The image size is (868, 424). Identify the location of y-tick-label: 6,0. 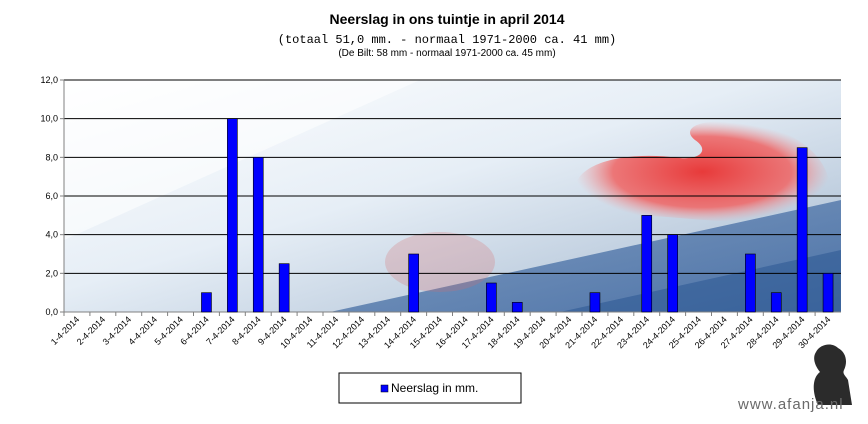
(51, 196).